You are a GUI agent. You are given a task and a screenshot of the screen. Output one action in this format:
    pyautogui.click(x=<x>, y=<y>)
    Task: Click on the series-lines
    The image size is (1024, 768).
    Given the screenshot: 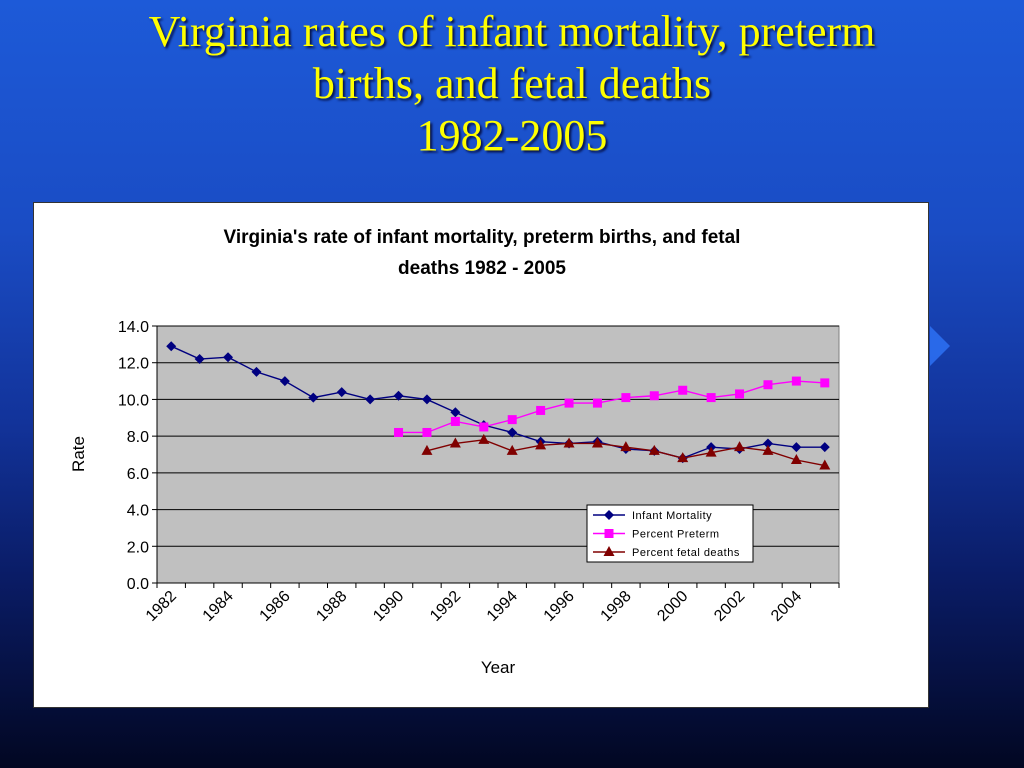 What is the action you would take?
    pyautogui.click(x=498, y=405)
    